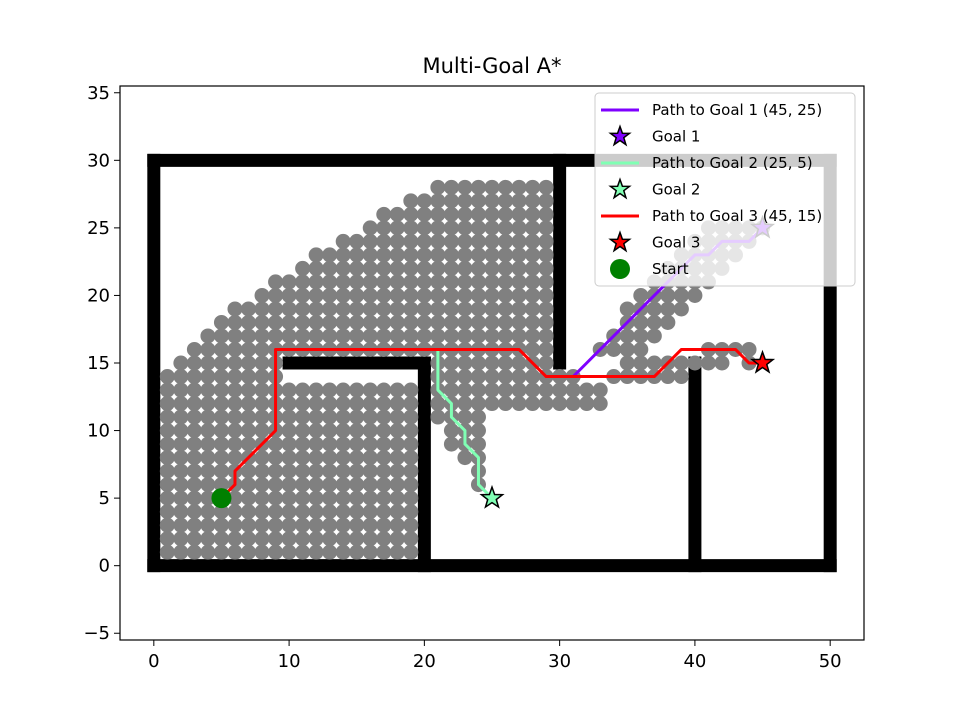 The height and width of the screenshot is (720, 960). What do you see at coordinates (491, 66) in the screenshot?
I see `chart-title: Multi-Goal A*` at bounding box center [491, 66].